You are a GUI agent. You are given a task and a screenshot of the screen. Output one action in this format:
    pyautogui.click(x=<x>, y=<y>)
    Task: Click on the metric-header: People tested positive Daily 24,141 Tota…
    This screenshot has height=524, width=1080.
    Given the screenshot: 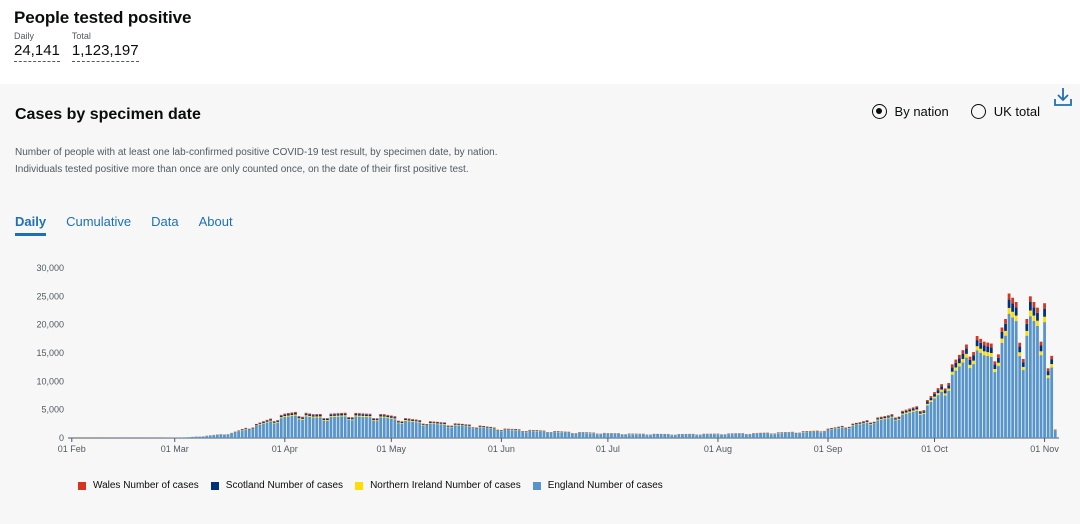 What is the action you would take?
    pyautogui.click(x=102, y=35)
    